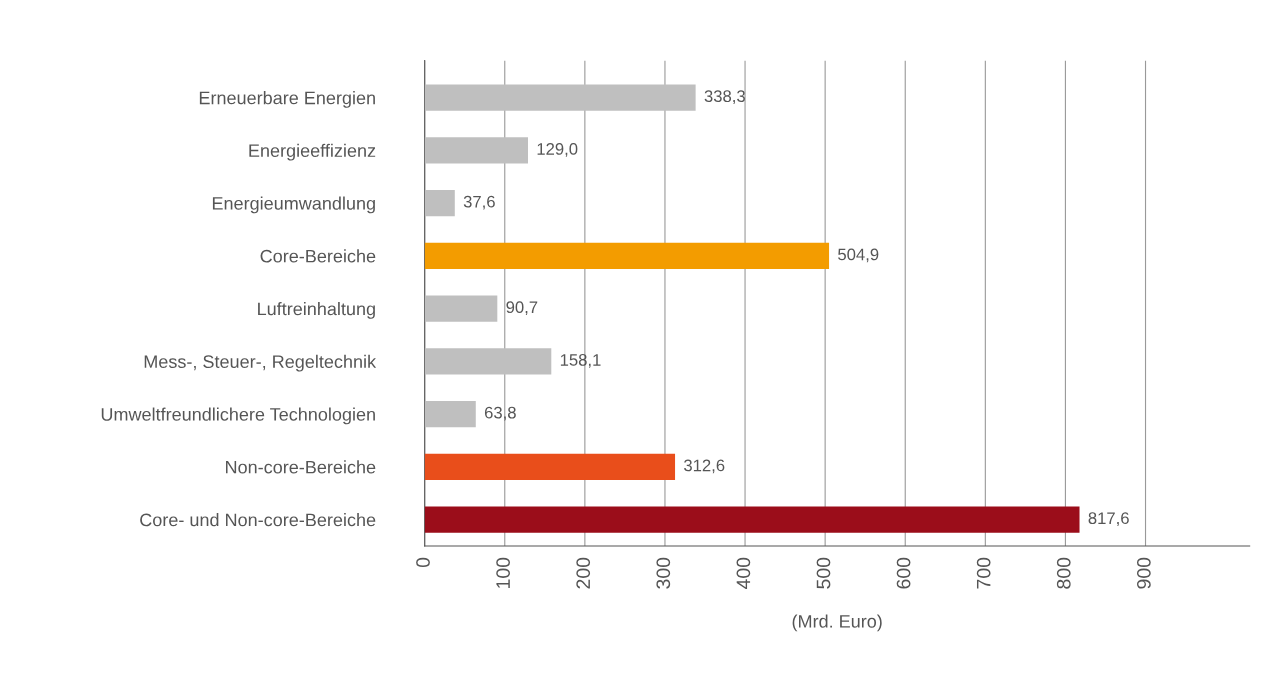  I want to click on data-label: 312,6, so click(704, 466).